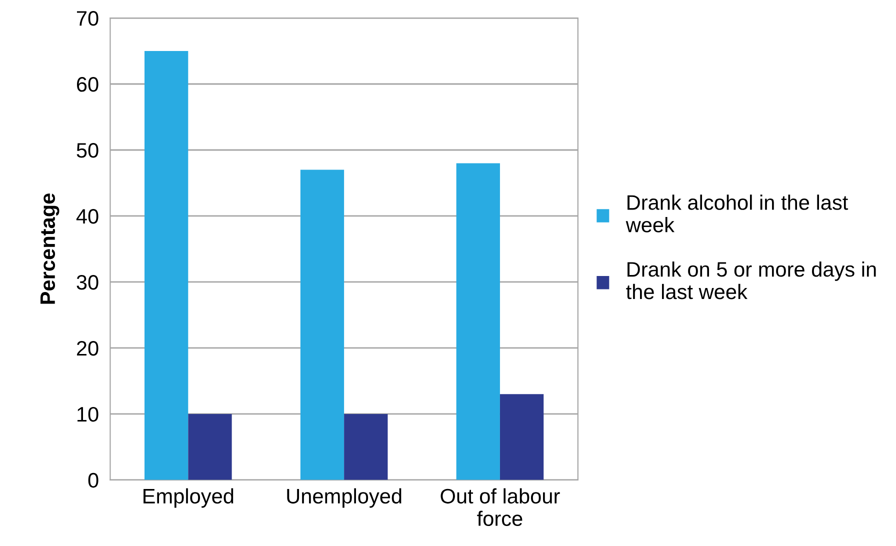  What do you see at coordinates (88, 414) in the screenshot?
I see `y-tick-label: 10` at bounding box center [88, 414].